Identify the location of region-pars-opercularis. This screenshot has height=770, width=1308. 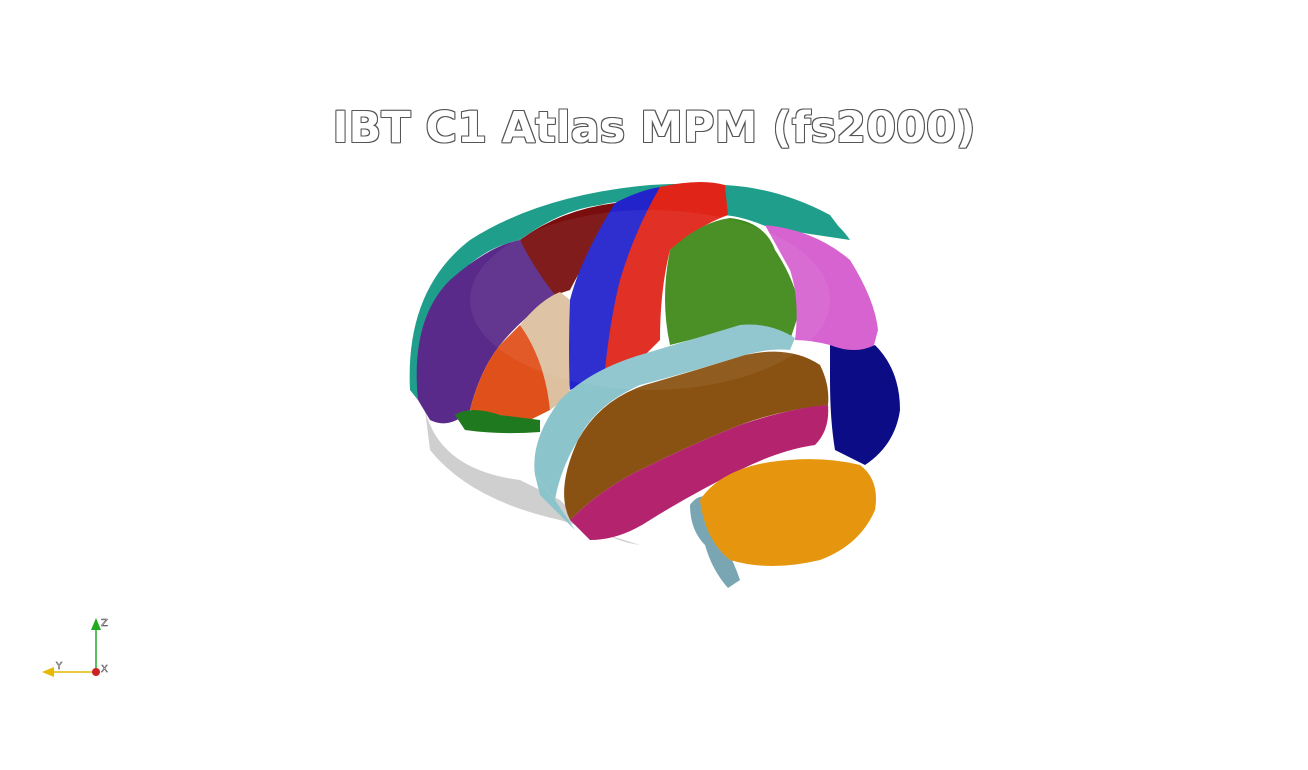
(545, 351).